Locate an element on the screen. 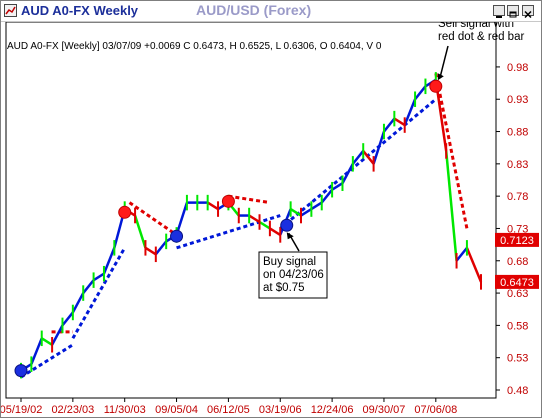 The width and height of the screenshot is (542, 418). sell-annotation-arrowhead is located at coordinates (440, 77).